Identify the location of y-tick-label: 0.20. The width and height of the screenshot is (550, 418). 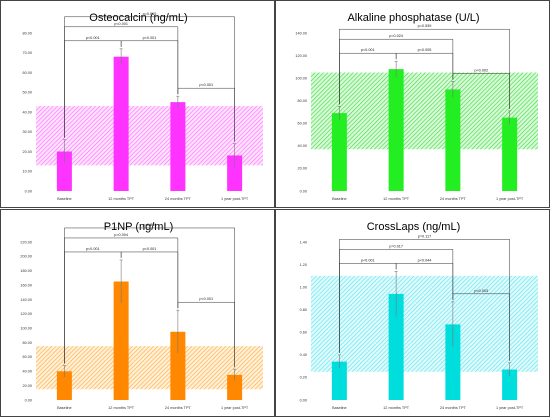
(303, 378).